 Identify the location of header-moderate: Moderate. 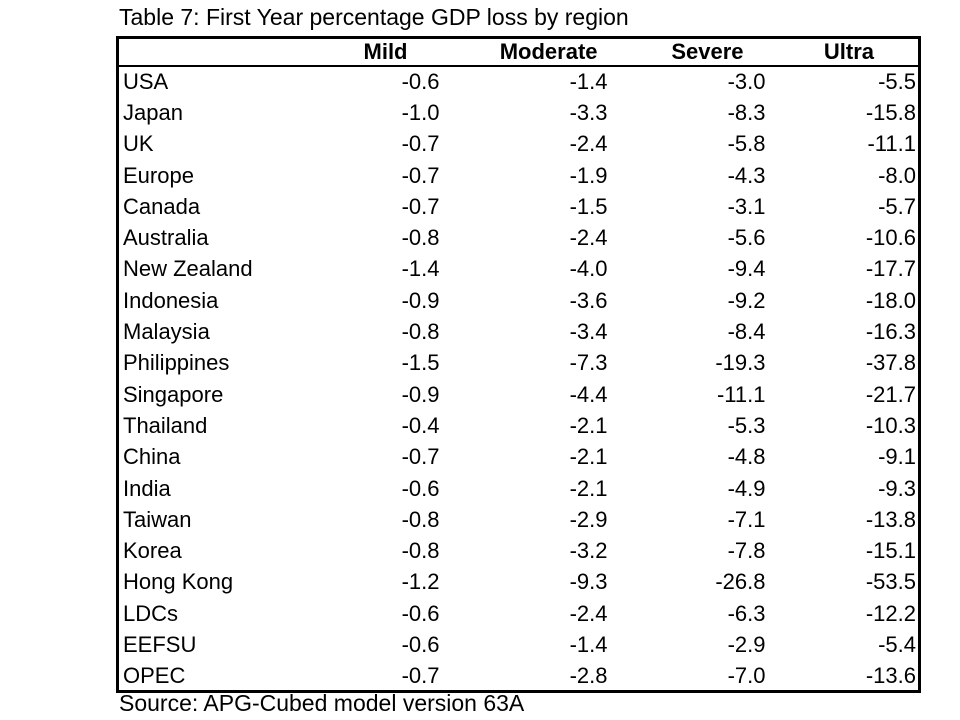
(525, 52).